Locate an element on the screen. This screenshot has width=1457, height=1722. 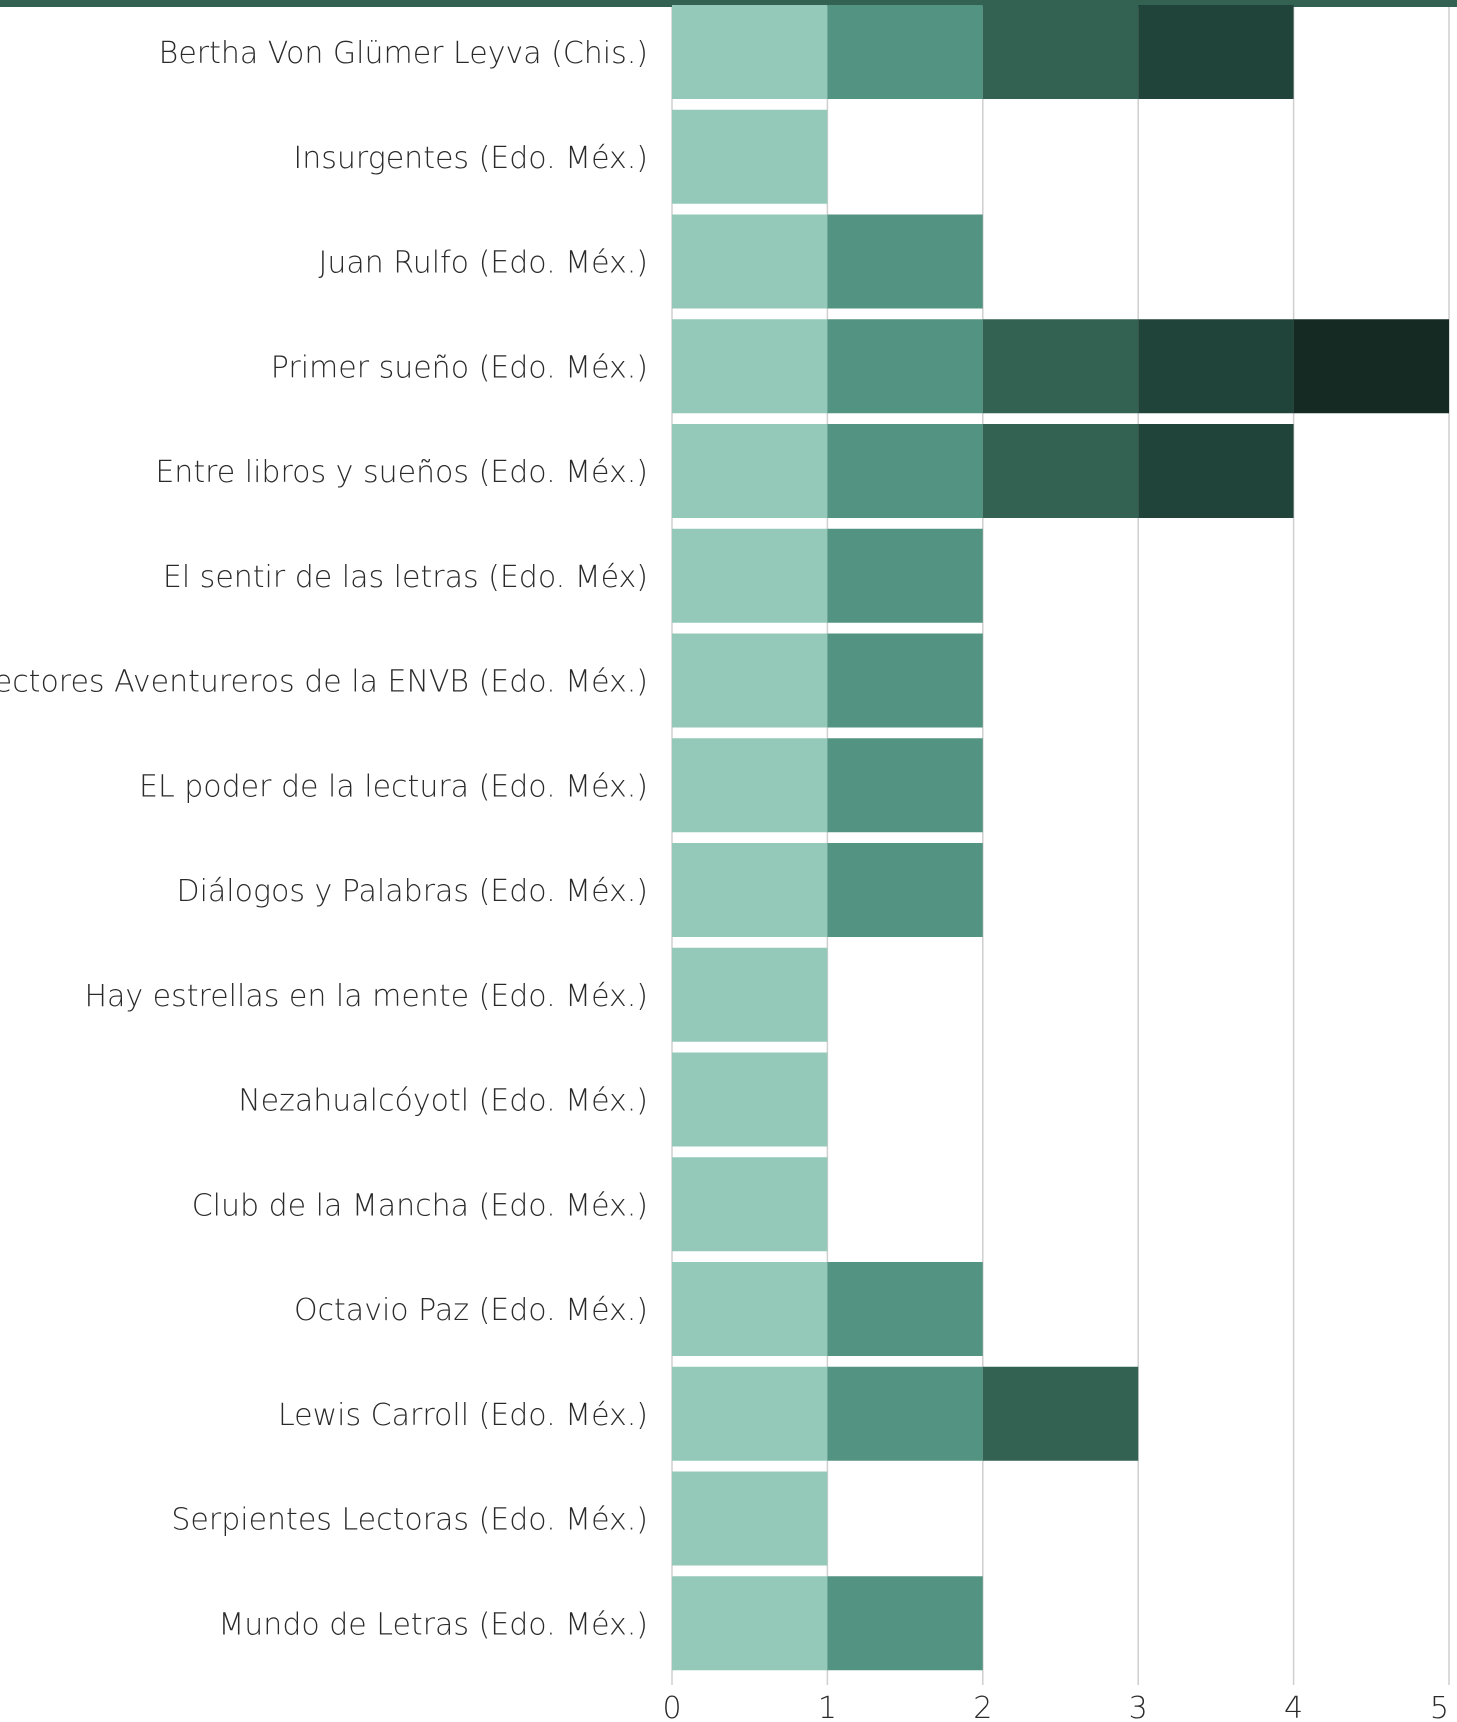
header-bar is located at coordinates (728, 3).